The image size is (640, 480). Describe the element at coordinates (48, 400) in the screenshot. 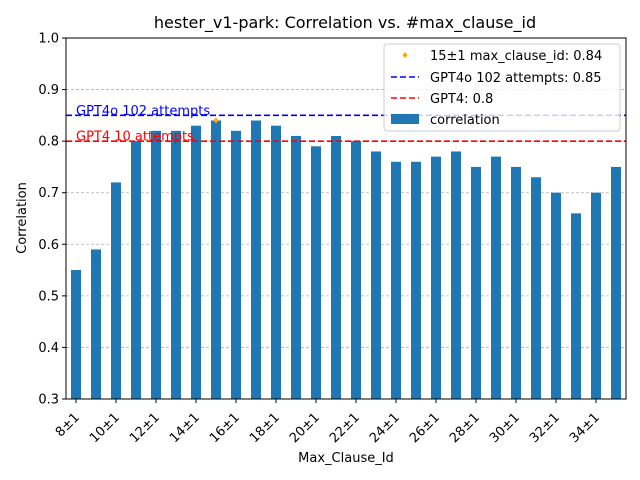

I see `y-tick-label: 0.3` at that location.